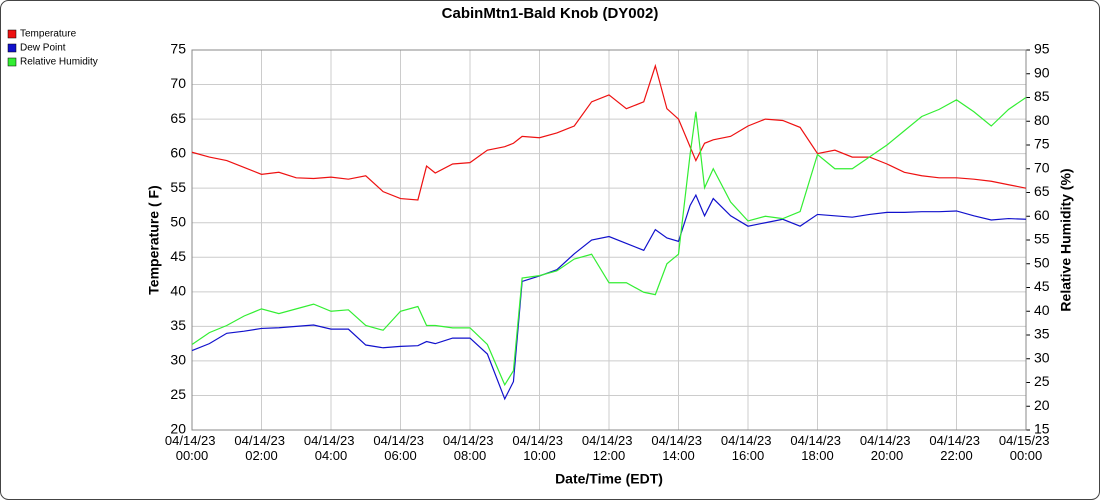 The width and height of the screenshot is (1100, 500). What do you see at coordinates (59, 62) in the screenshot?
I see `legend-label: Relative Humidity` at bounding box center [59, 62].